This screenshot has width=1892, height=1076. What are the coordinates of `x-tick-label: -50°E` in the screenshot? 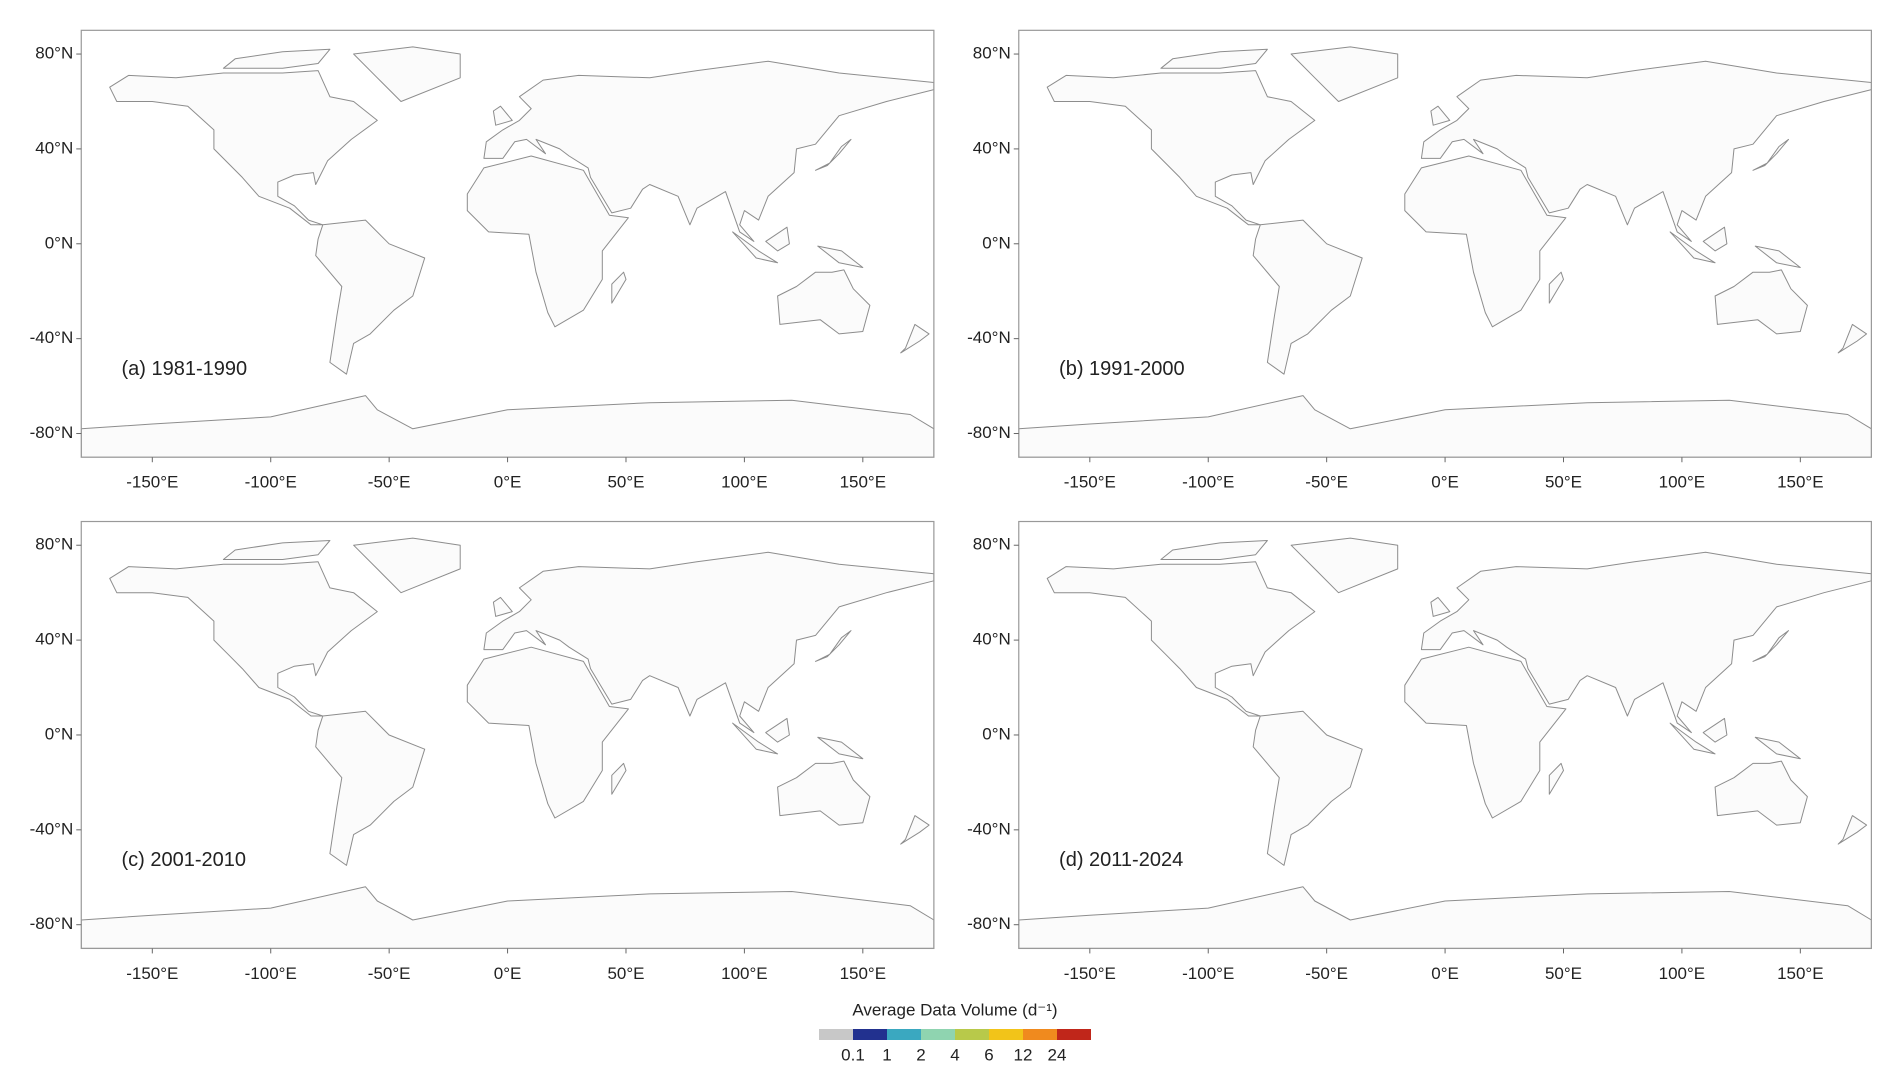 It's located at (389, 973).